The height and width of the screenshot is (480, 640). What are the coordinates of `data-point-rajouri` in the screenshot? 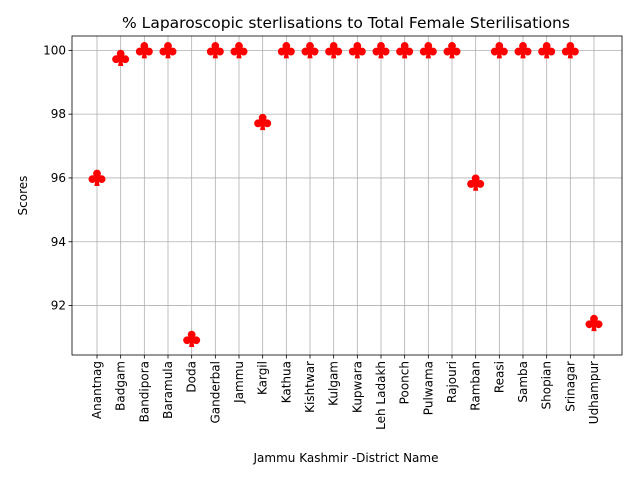 It's located at (452, 50).